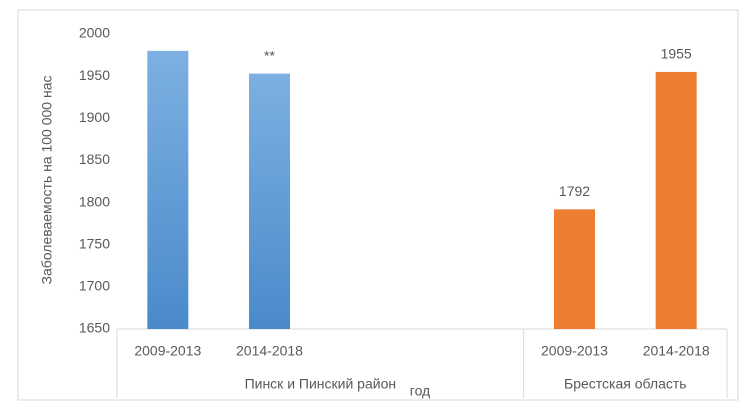 The image size is (740, 401). What do you see at coordinates (94, 33) in the screenshot?
I see `y-tick-label: 2000` at bounding box center [94, 33].